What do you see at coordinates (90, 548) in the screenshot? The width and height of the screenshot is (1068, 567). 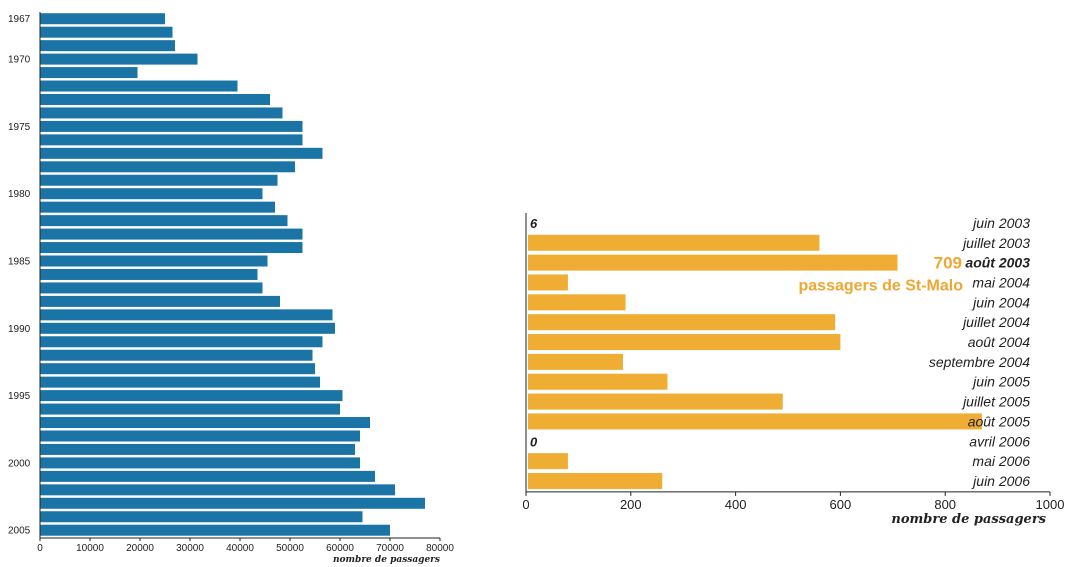 I see `x-tick-label: 10000` at bounding box center [90, 548].